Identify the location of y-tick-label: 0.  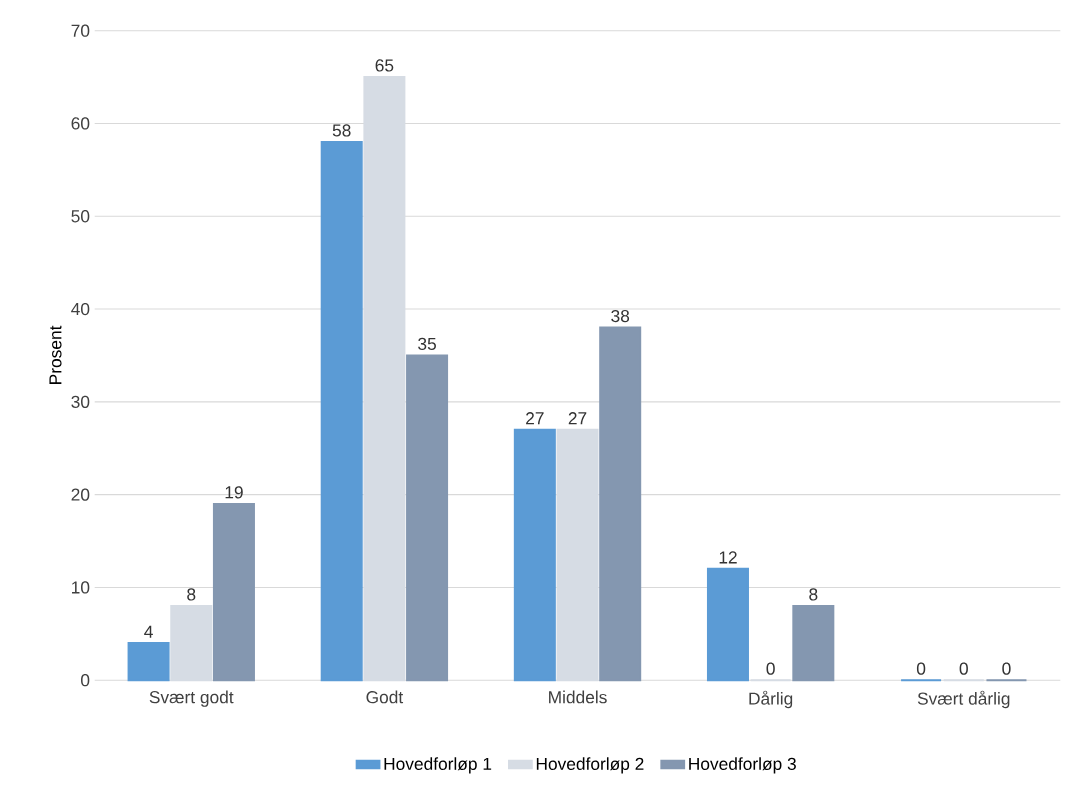
(85, 680).